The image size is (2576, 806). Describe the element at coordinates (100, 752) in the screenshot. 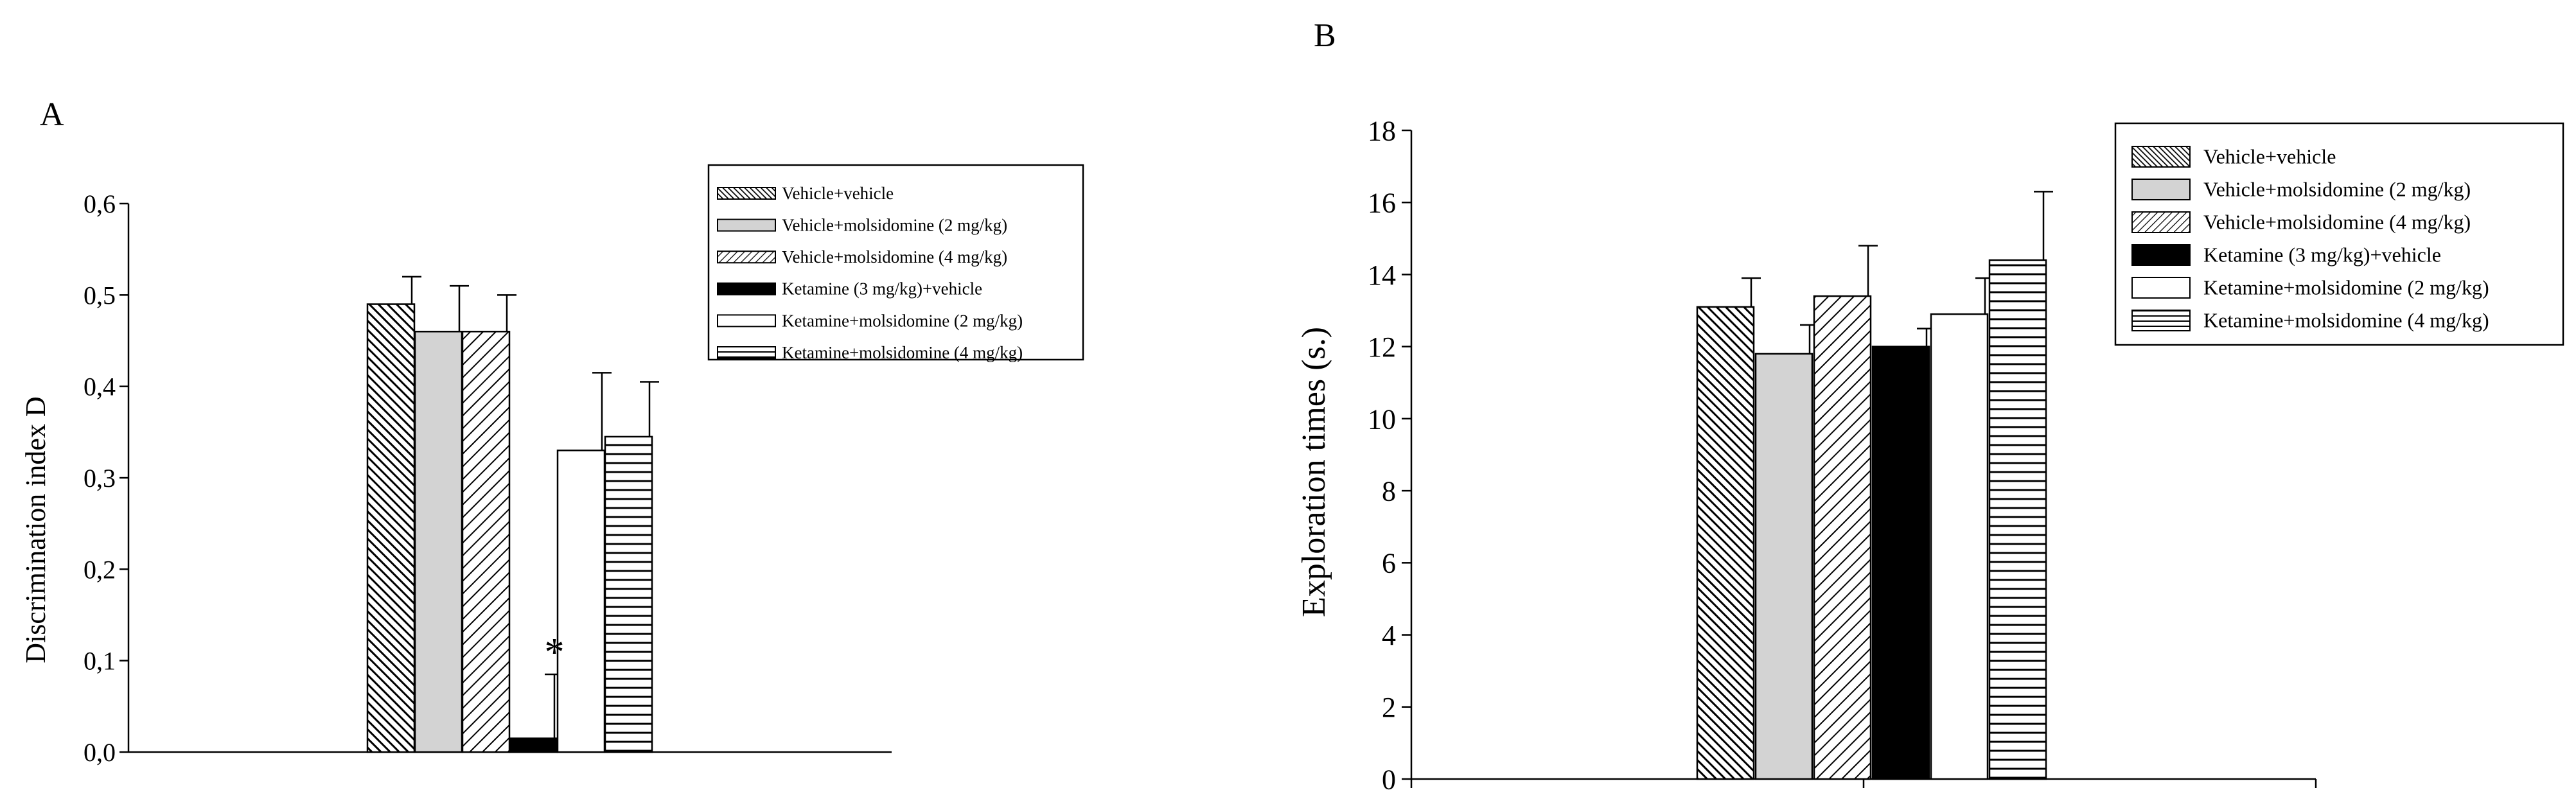

I see `y-tick-label: 0,0` at that location.